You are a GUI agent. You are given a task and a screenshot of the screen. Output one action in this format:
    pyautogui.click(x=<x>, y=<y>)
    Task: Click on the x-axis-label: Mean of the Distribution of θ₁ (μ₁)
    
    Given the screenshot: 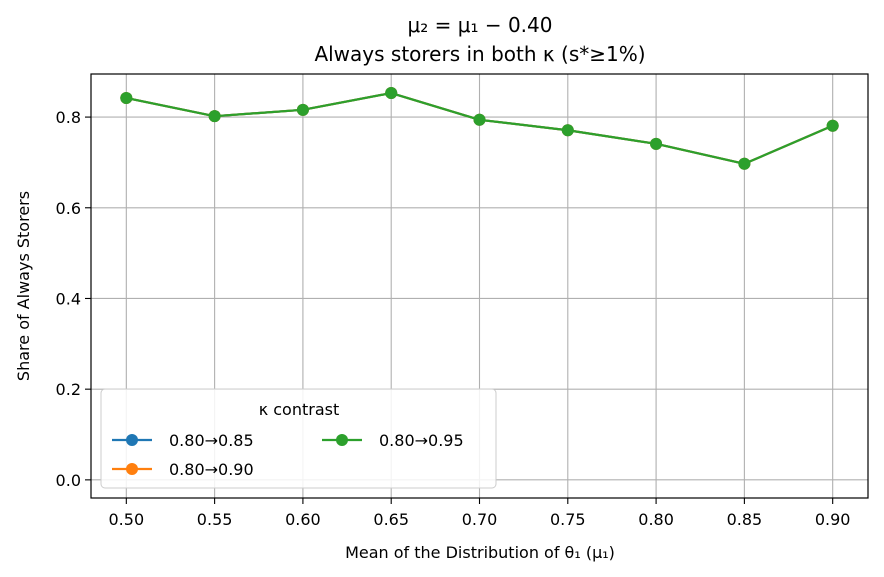 What is the action you would take?
    pyautogui.click(x=480, y=552)
    